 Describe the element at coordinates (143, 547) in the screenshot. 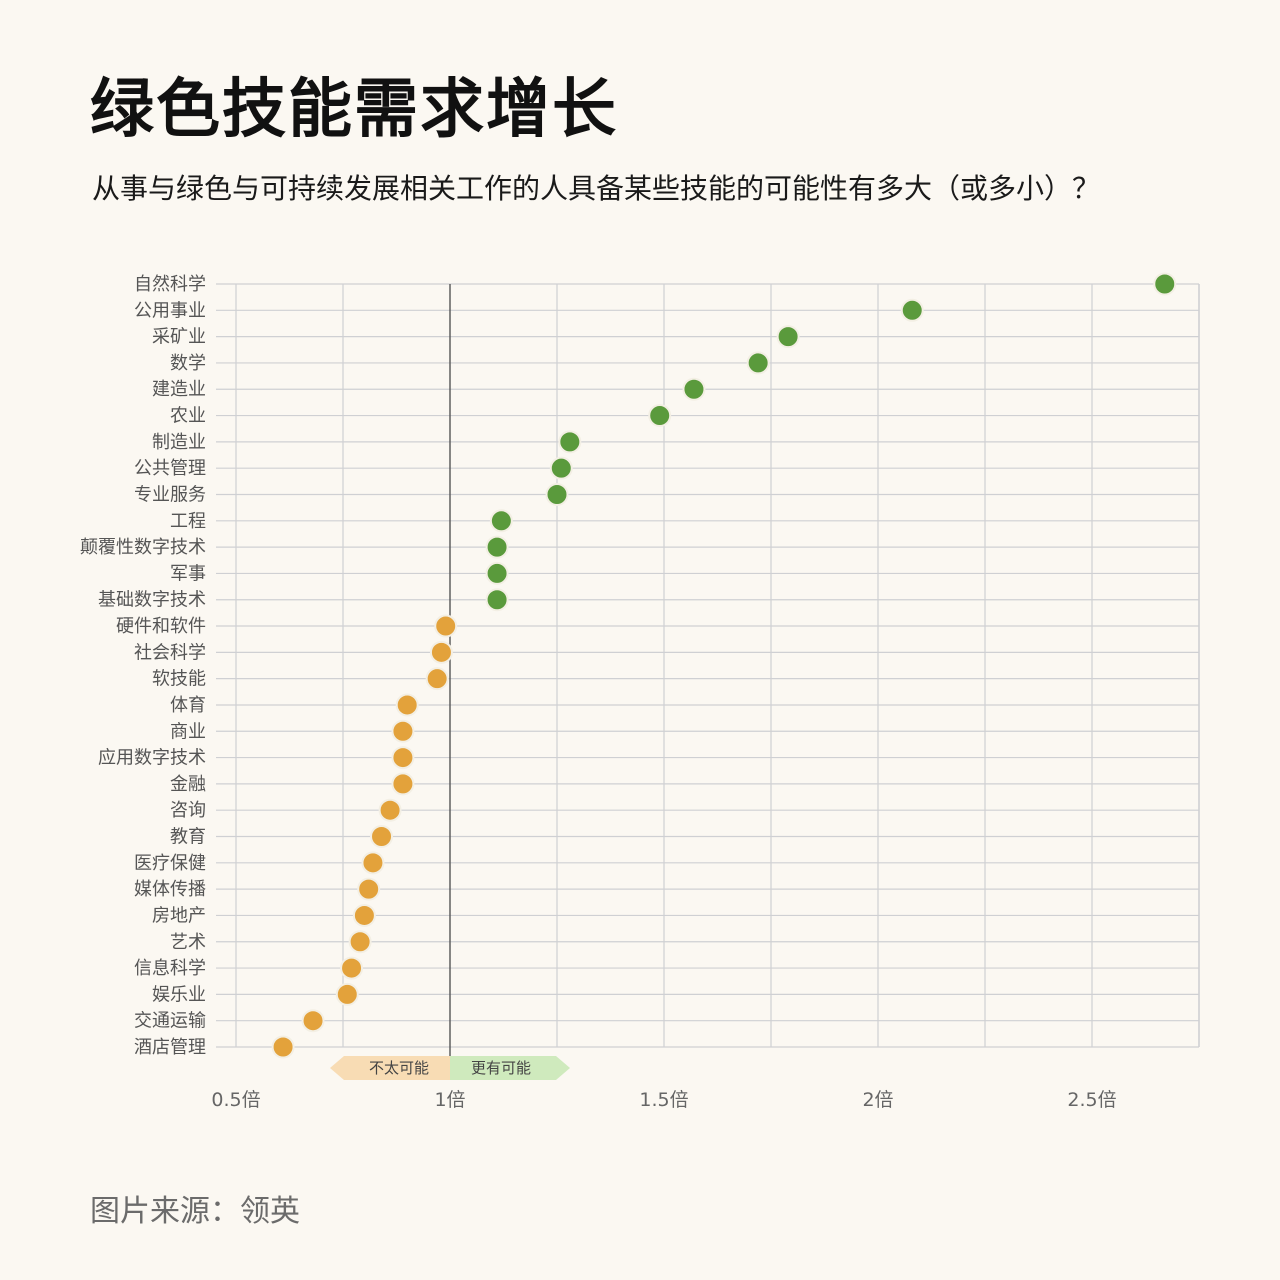

I see `category-label: 颠覆性数字技术` at that location.